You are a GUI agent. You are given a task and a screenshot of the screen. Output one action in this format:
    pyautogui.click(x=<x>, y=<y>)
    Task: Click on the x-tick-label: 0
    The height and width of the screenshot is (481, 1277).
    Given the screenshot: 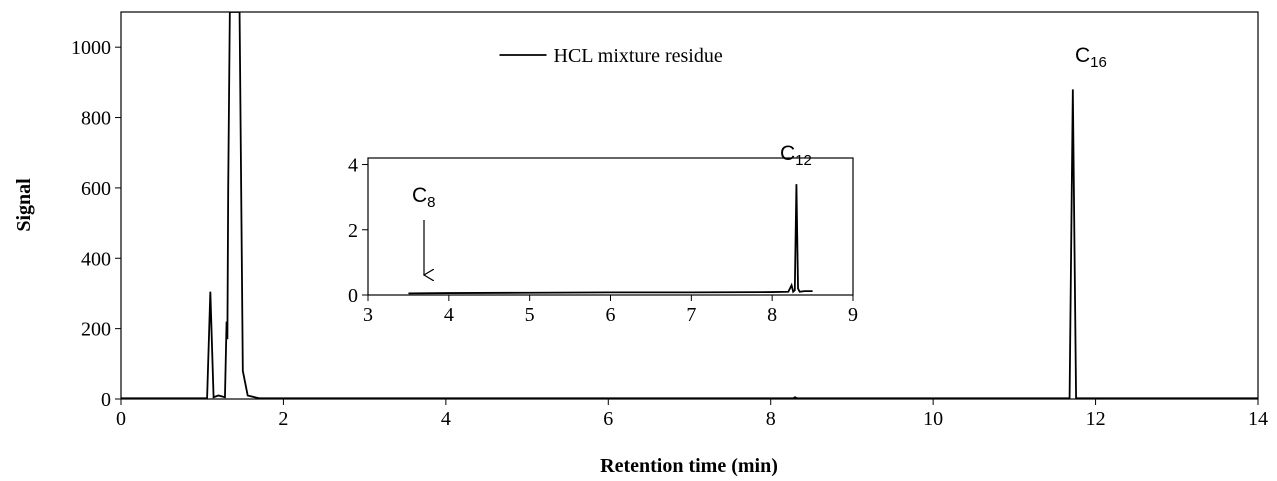 What is the action you would take?
    pyautogui.click(x=121, y=419)
    